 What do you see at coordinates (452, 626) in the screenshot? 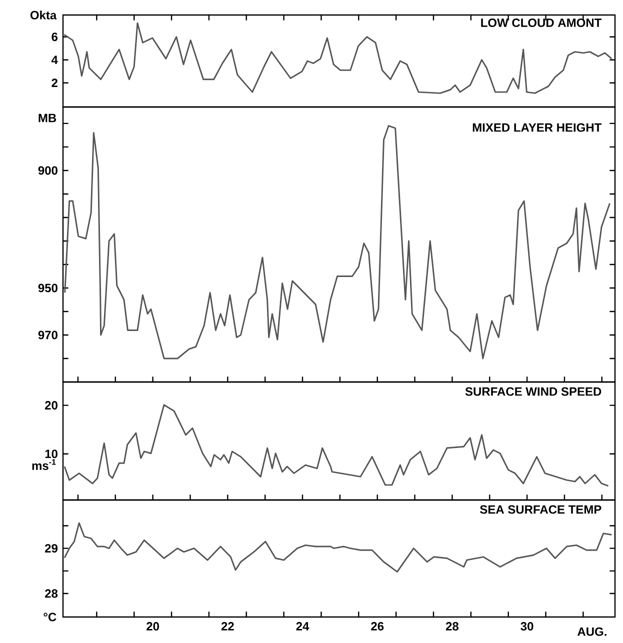
I see `x-tick-label: 28` at bounding box center [452, 626].